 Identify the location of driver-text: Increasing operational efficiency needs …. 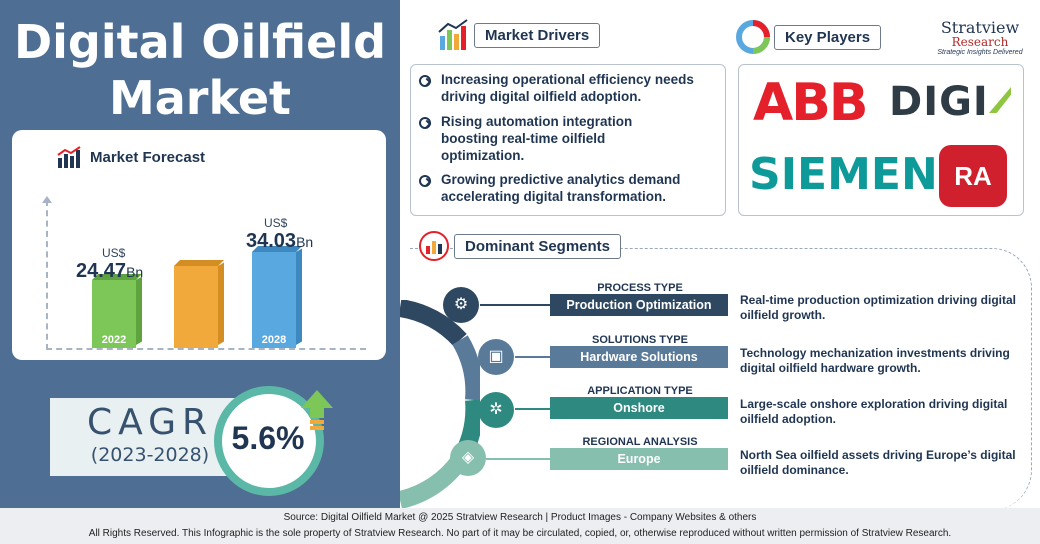
(567, 88).